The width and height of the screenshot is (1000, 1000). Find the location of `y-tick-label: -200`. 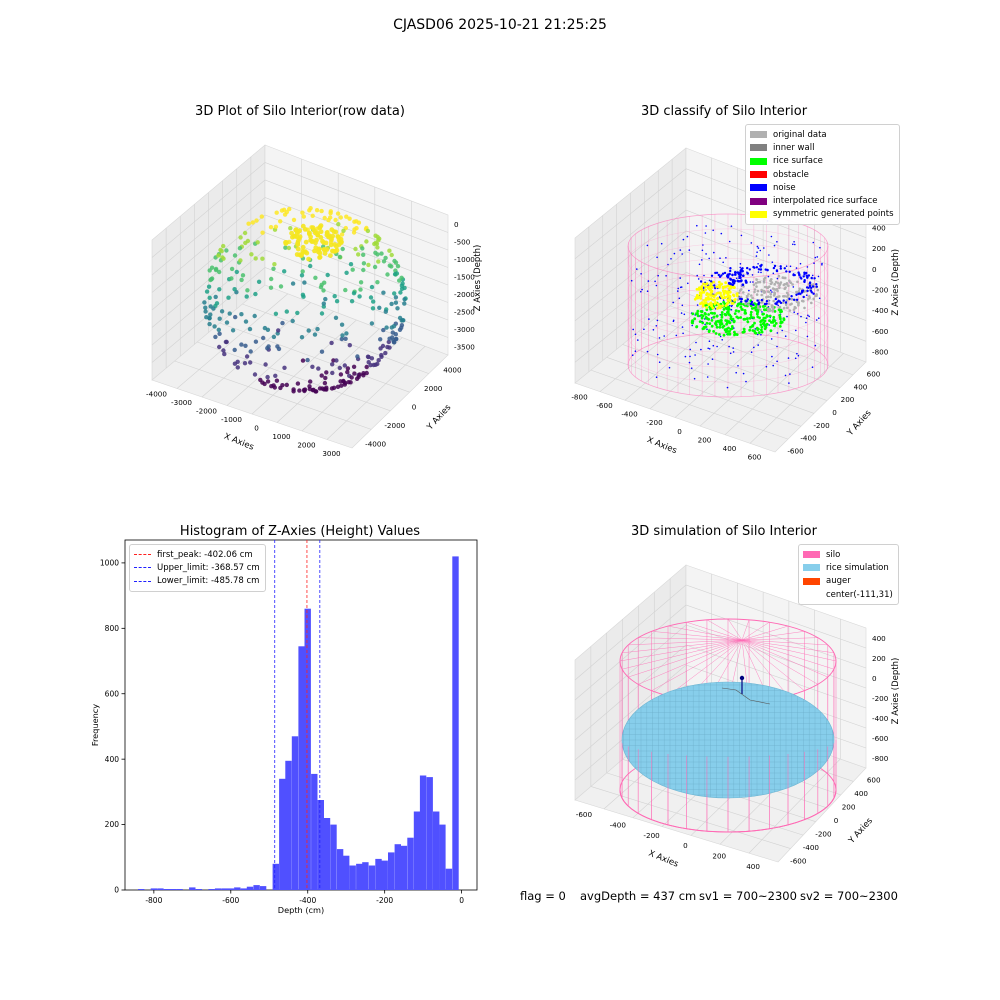

y-tick-label: -200 is located at coordinates (823, 833).